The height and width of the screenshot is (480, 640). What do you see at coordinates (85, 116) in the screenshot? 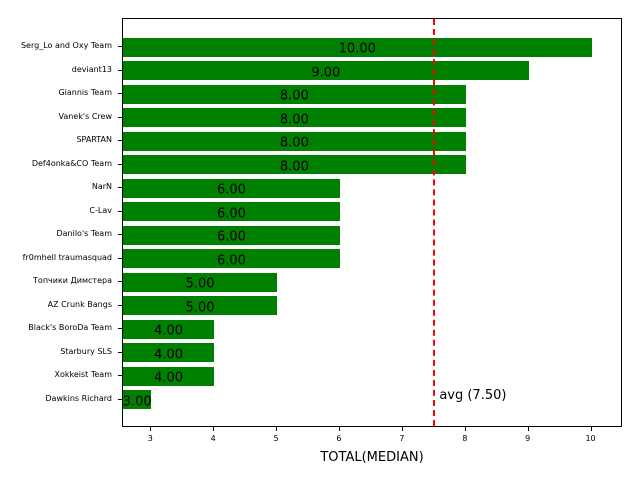
I see `y-tick-label: Vanek's Crew` at bounding box center [85, 116].